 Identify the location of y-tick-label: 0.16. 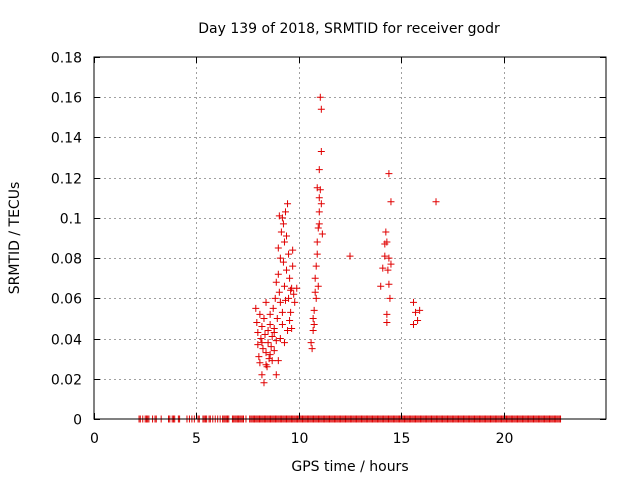
(66, 99).